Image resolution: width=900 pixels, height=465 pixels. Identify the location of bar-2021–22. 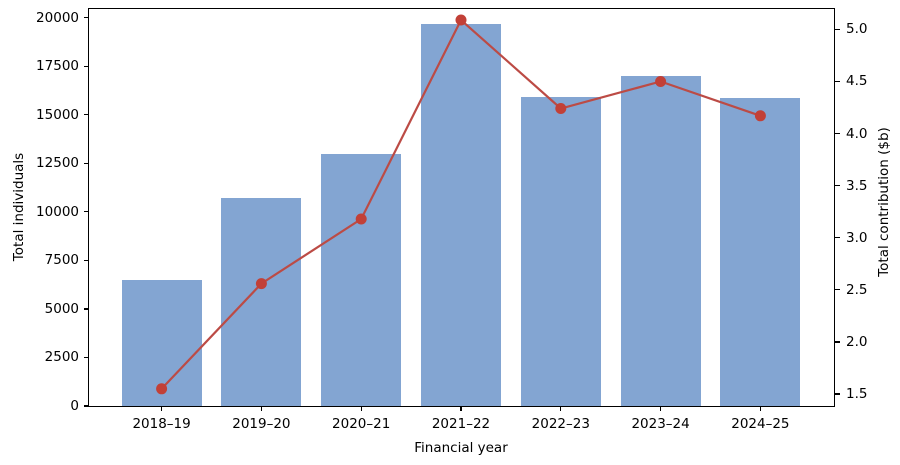
(461, 214).